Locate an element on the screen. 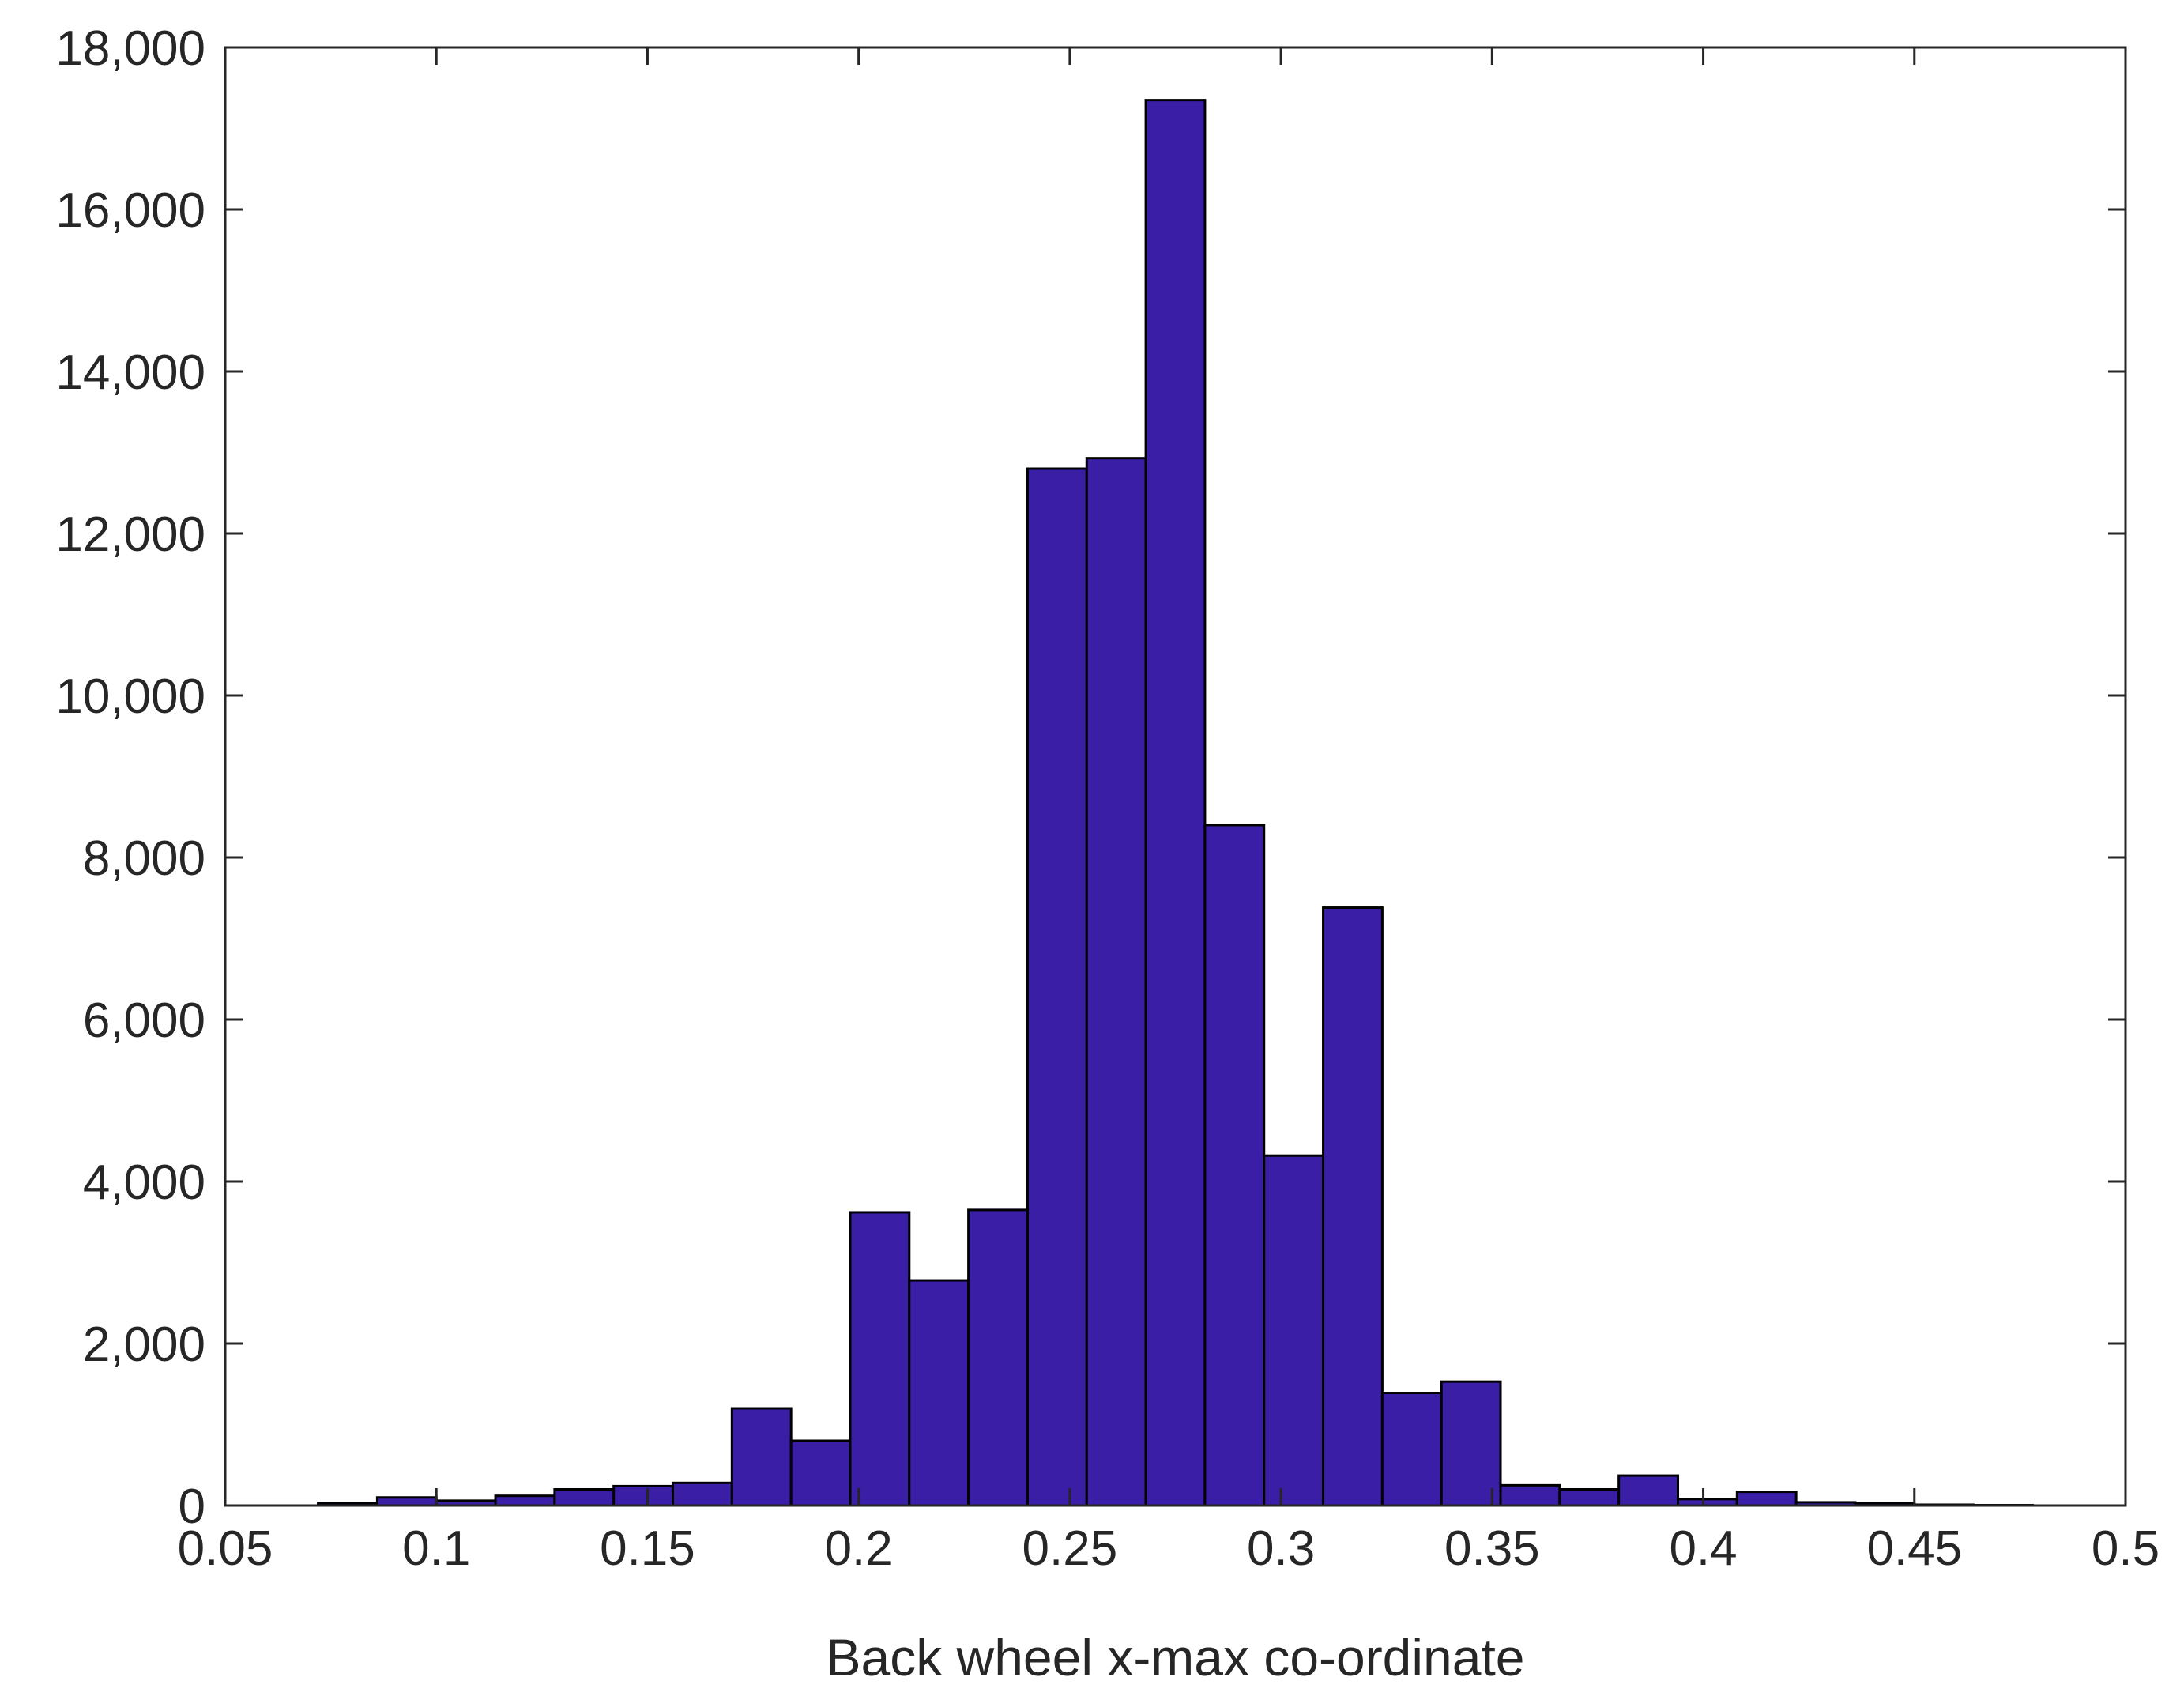  x-tick-label: 0.5 is located at coordinates (2126, 1548).